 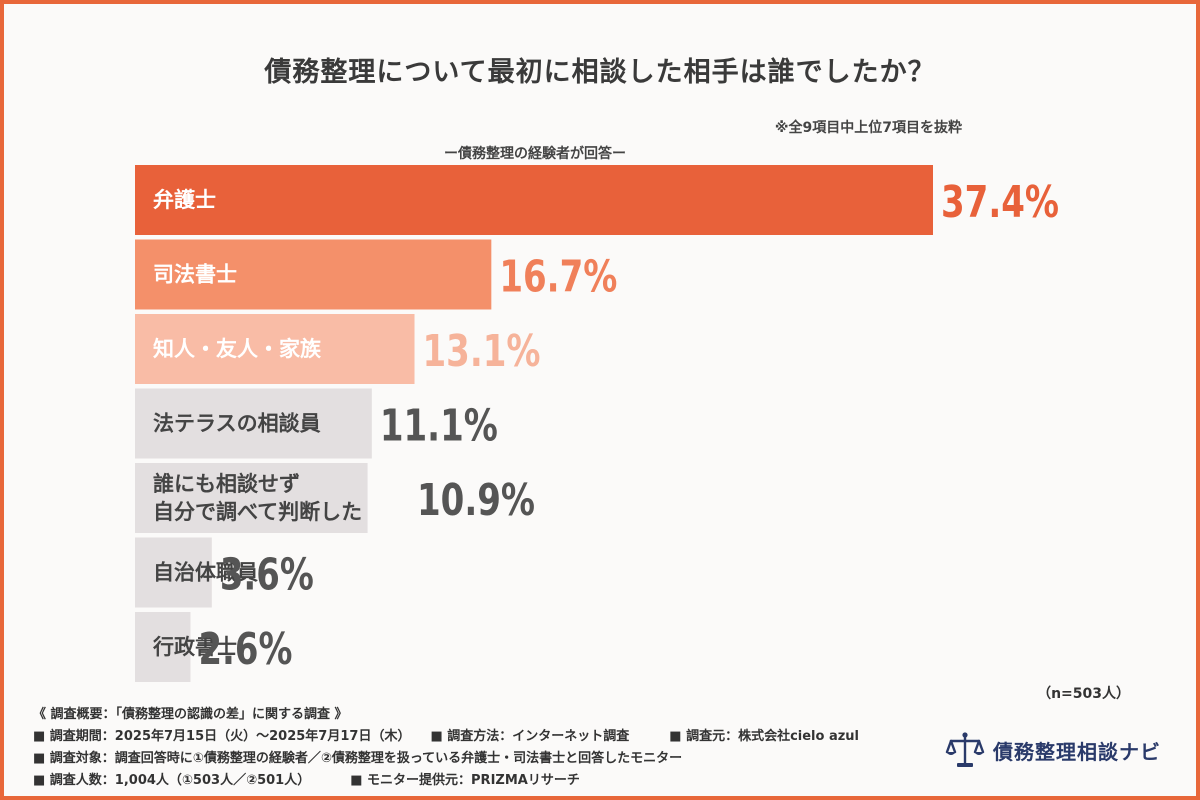 What do you see at coordinates (482, 351) in the screenshot?
I see `value-label: 13.1%` at bounding box center [482, 351].